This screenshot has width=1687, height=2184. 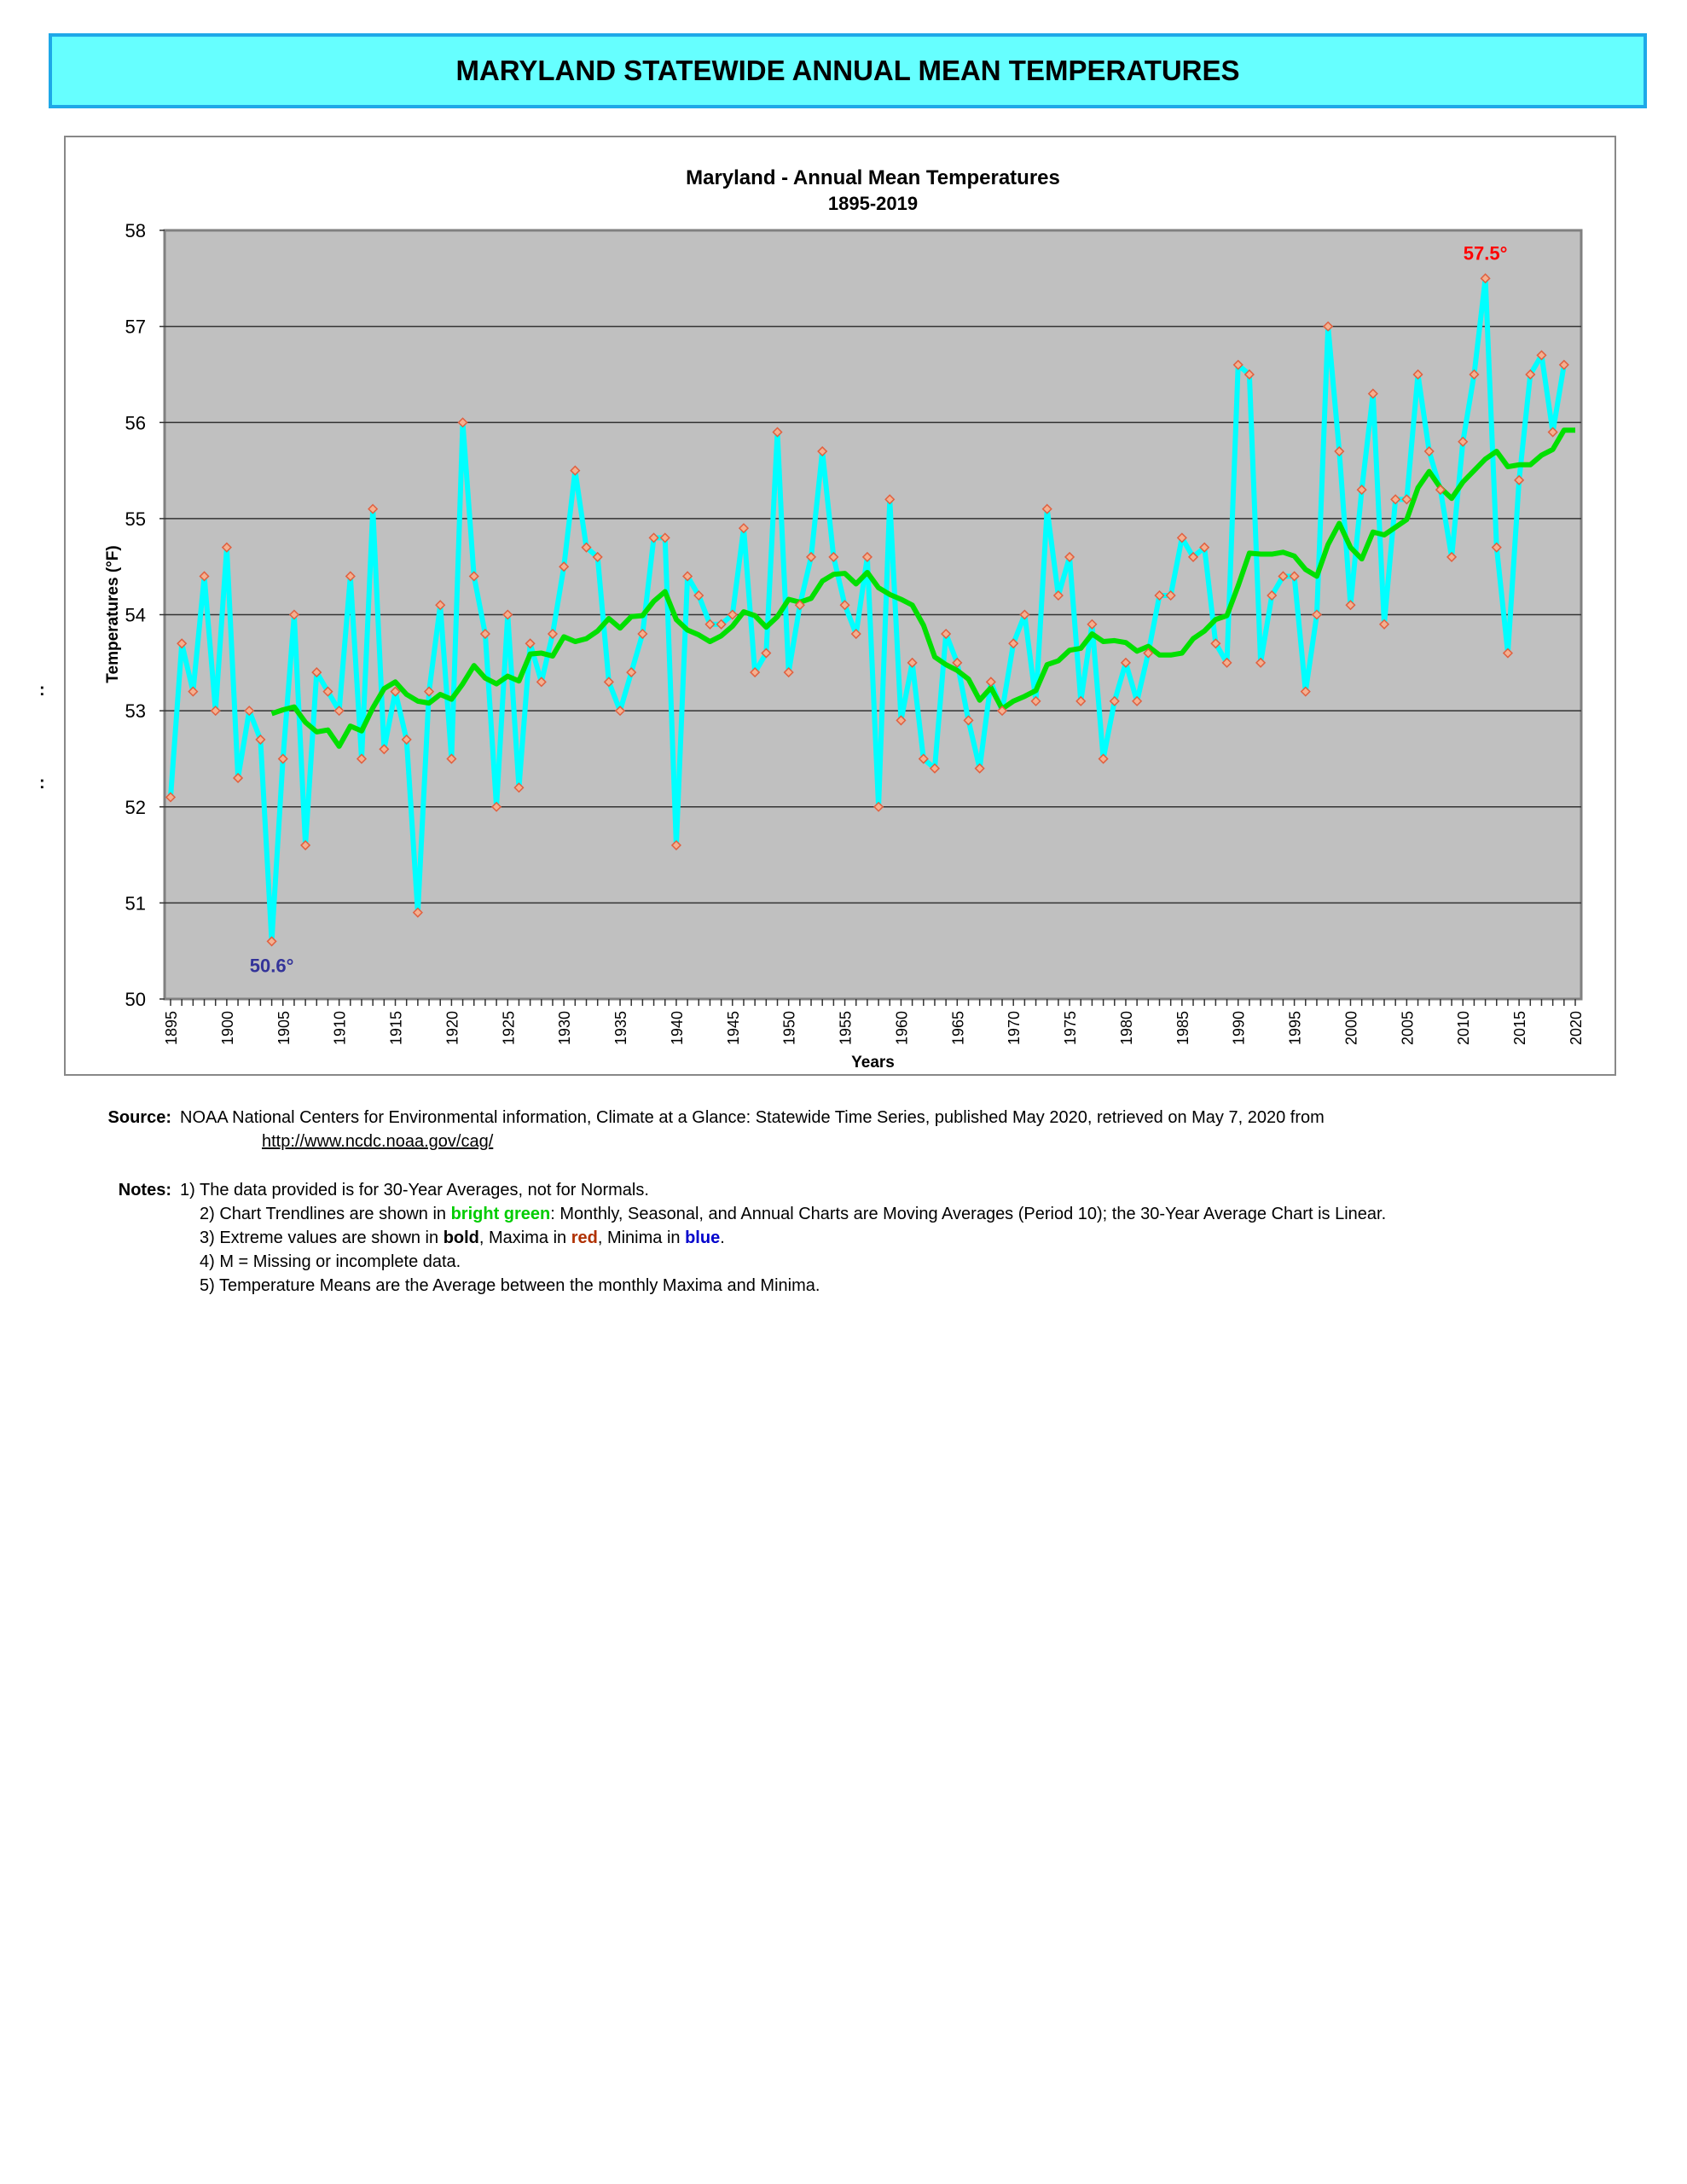 What do you see at coordinates (172, 1028) in the screenshot?
I see `x-tick-label: 1895` at bounding box center [172, 1028].